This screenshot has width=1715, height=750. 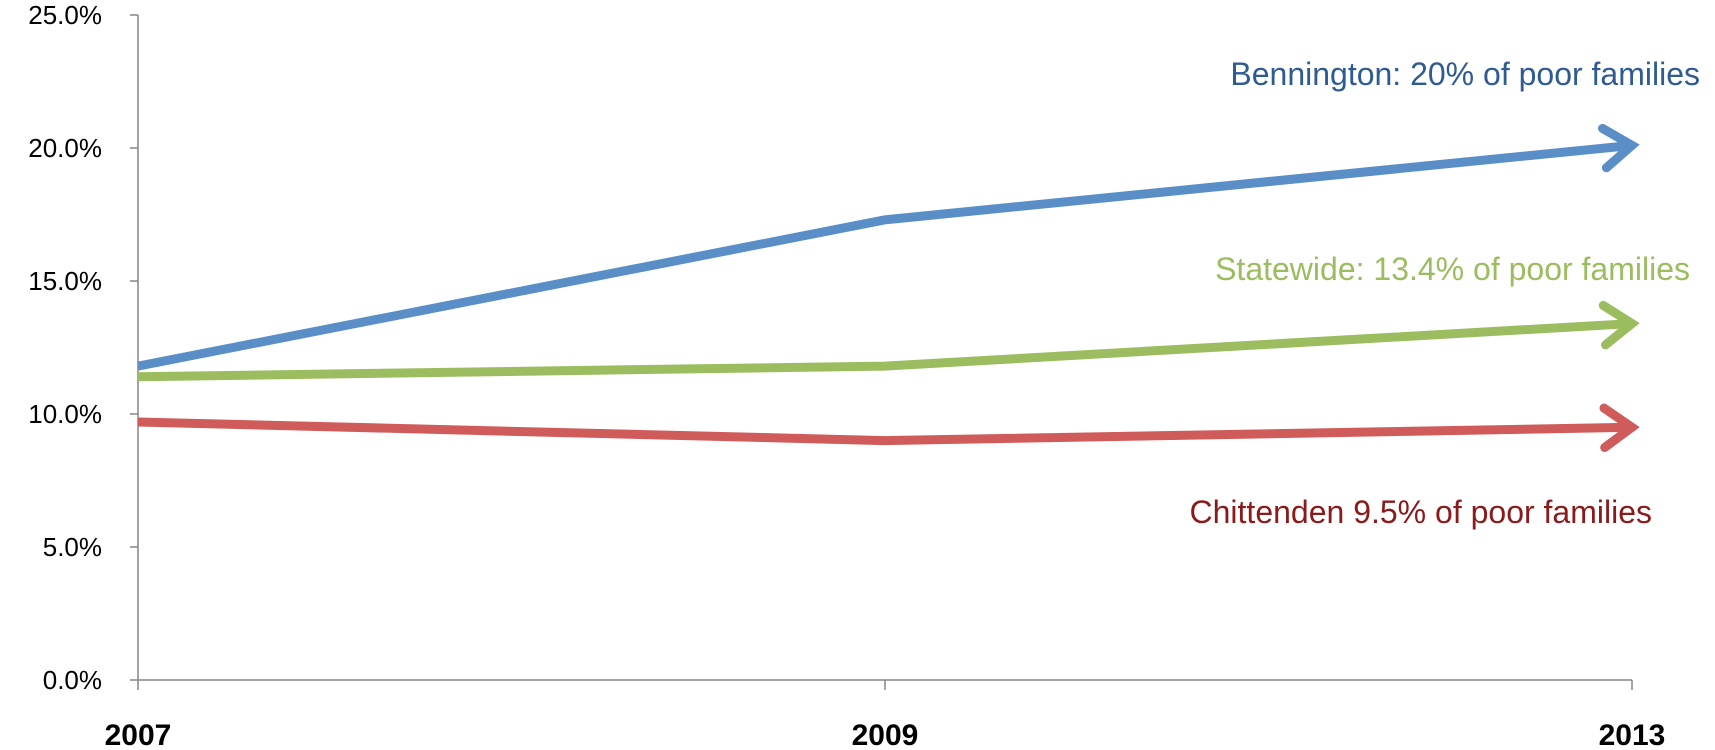 What do you see at coordinates (1452, 269) in the screenshot?
I see `series-label-statewide: Statewide: 13.4% of poor families` at bounding box center [1452, 269].